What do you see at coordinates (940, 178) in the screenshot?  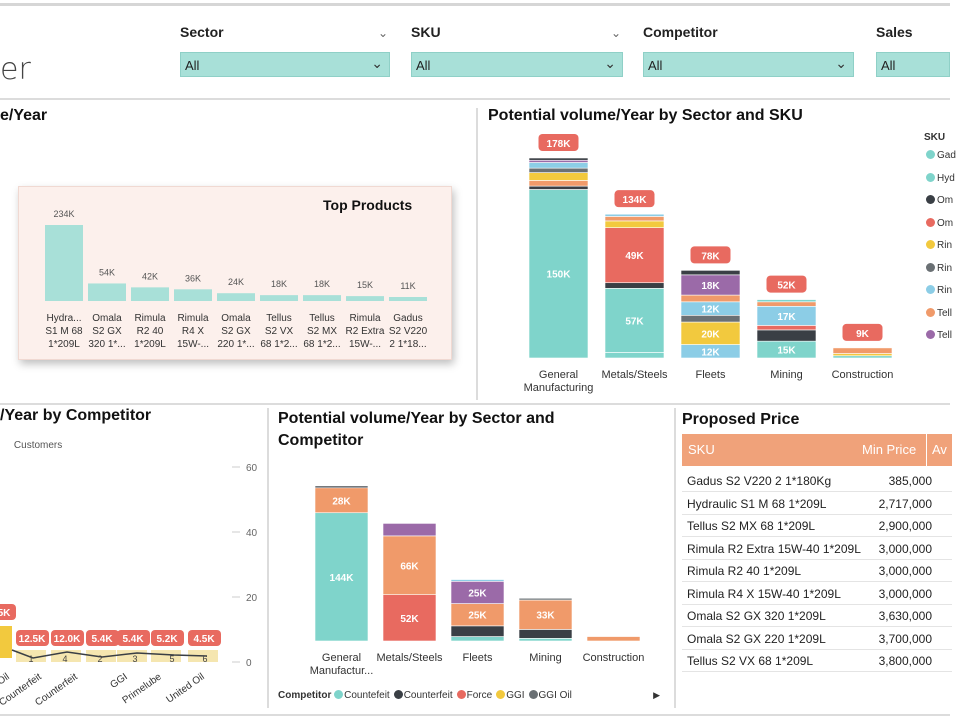 I see `legend-item: Hyd` at bounding box center [940, 178].